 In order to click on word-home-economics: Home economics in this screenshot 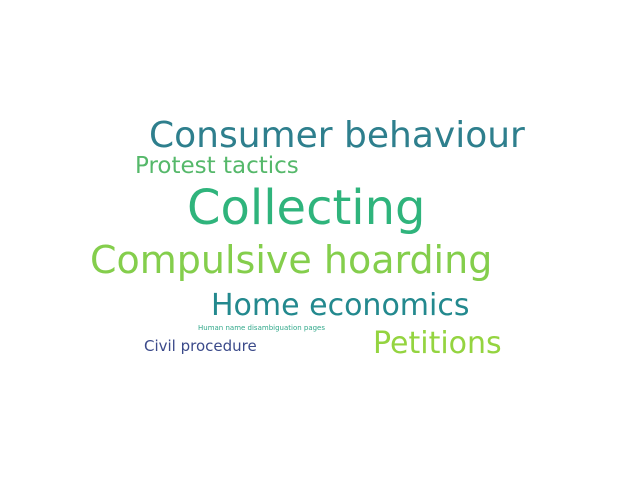, I will do `click(340, 305)`.